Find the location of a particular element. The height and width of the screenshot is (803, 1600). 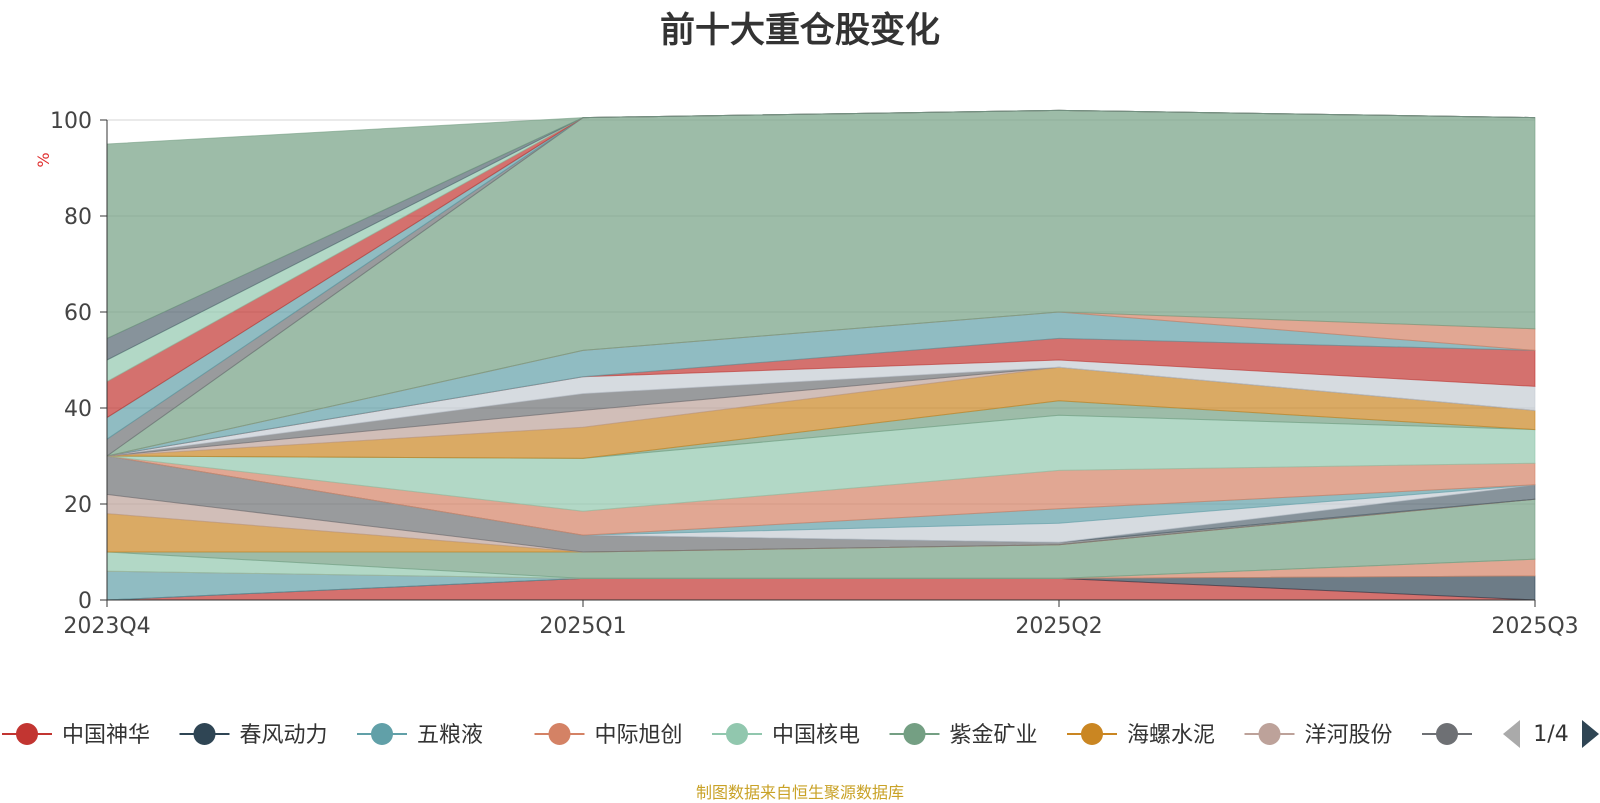

legend-items: 中国神华 春风动力 五粮液 中际旭创 中国核电 紫金矿业 海螺水泥 洋河股份 美的集团 is located at coordinates (786, 735).